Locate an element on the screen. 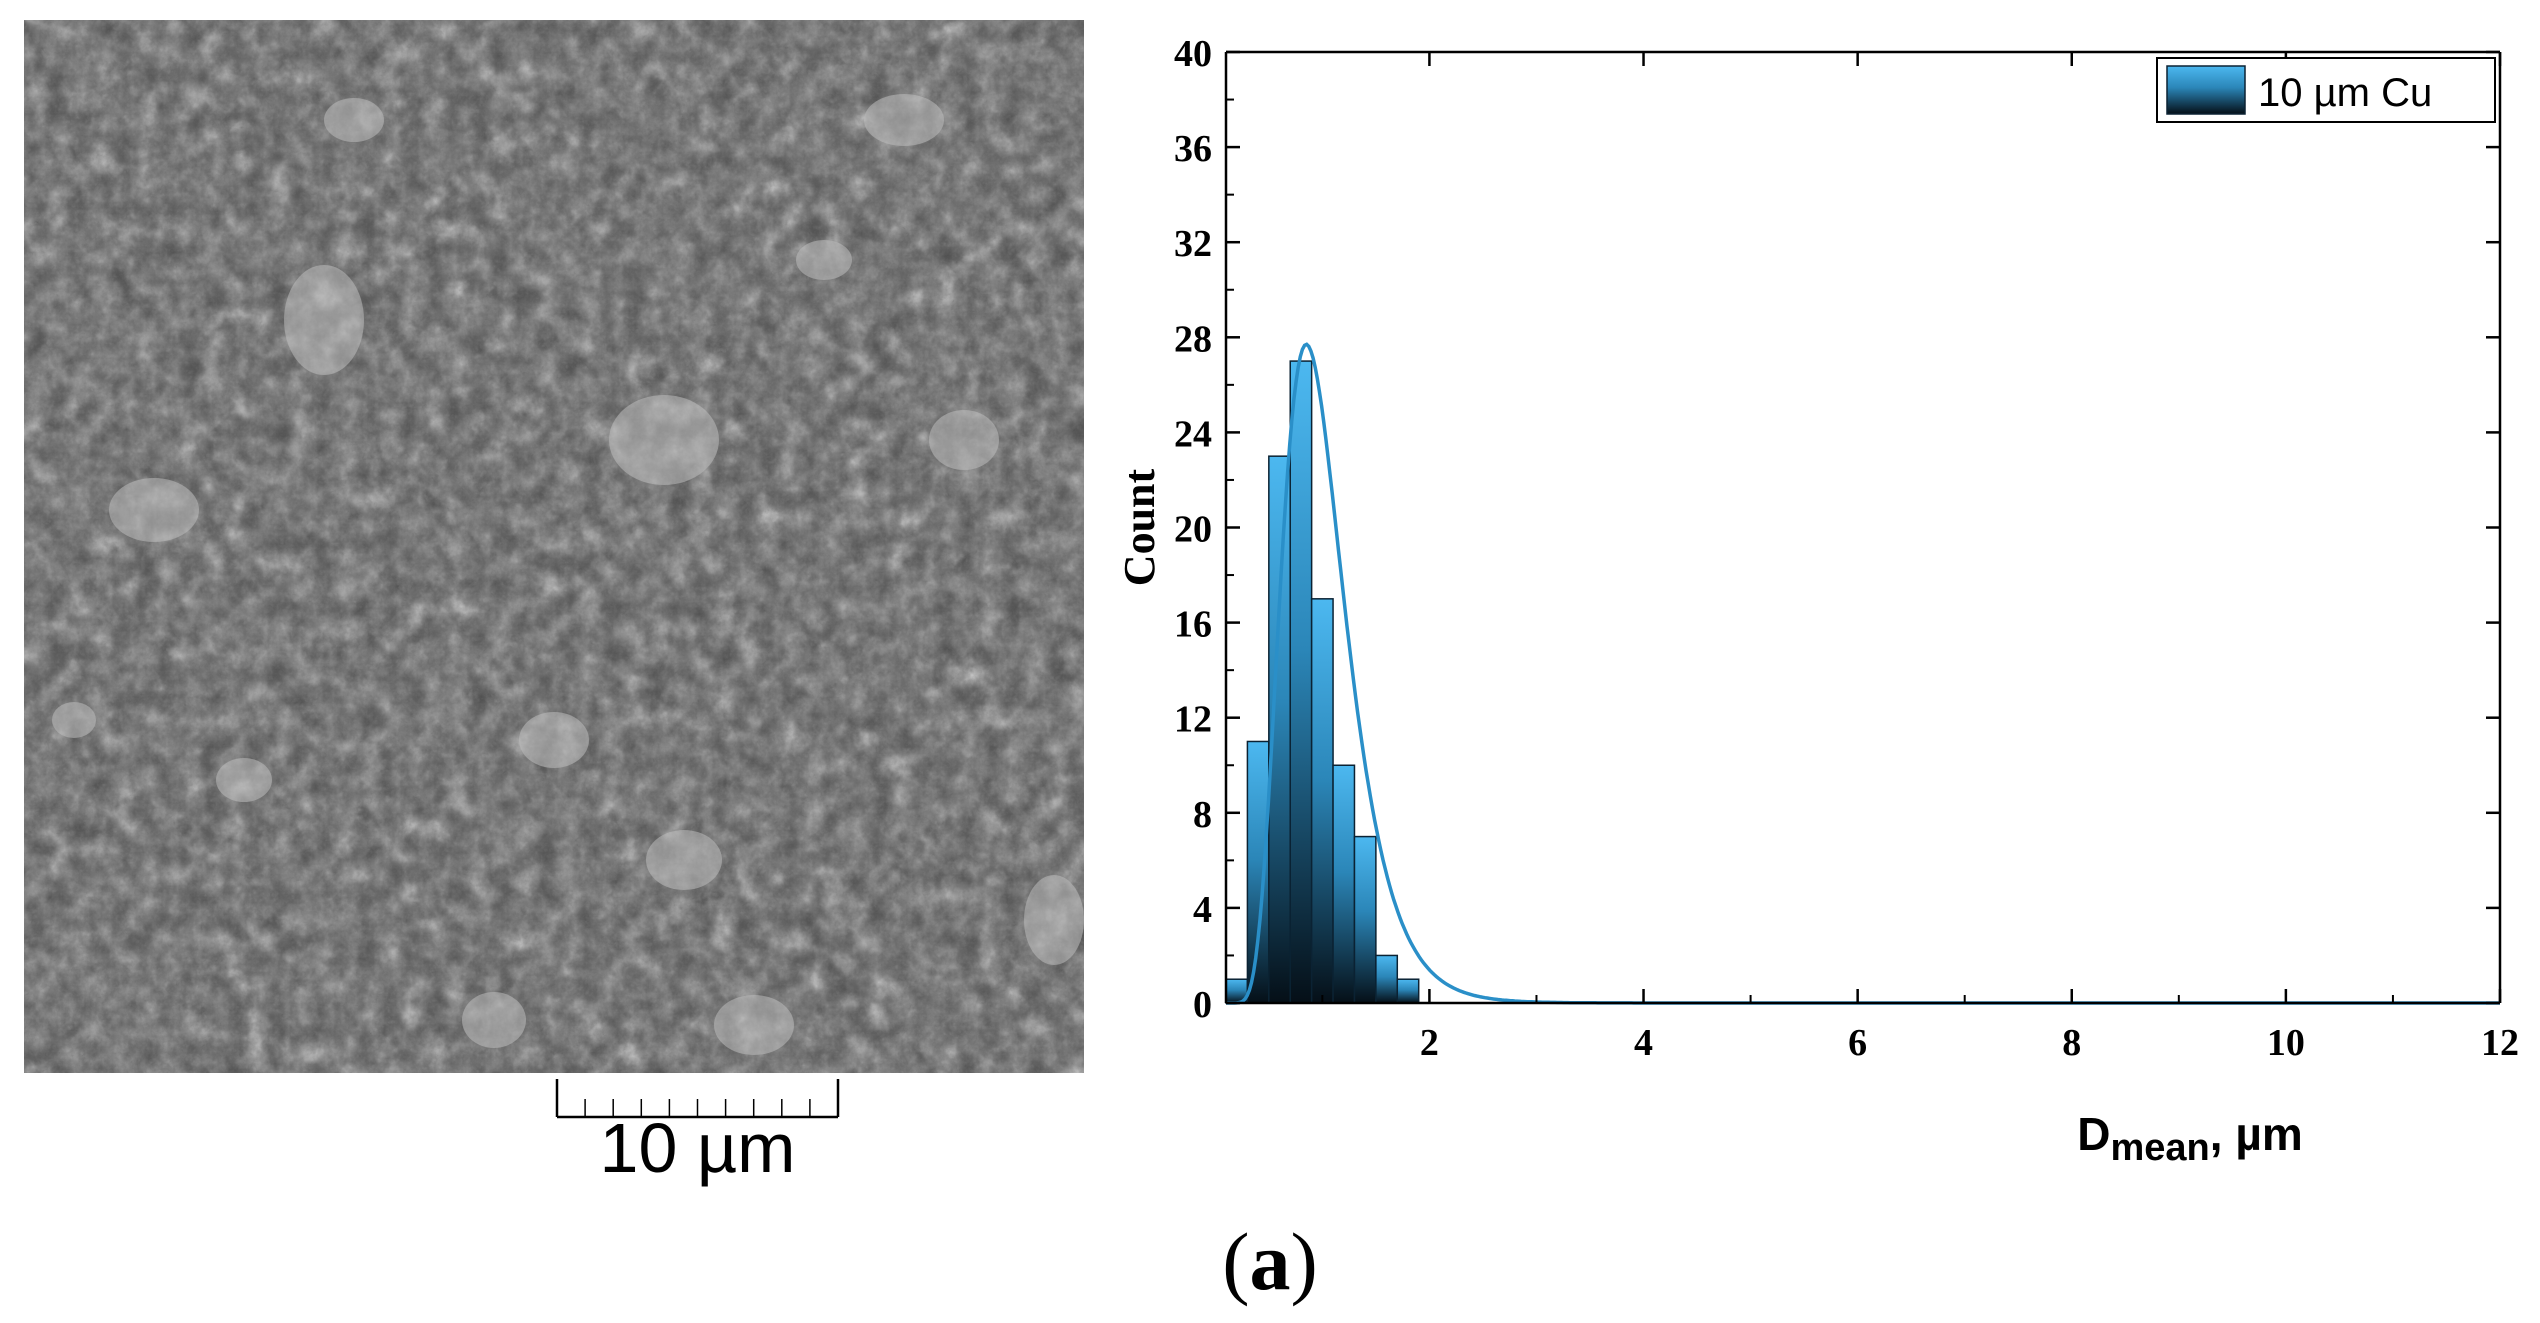  y-tick-label: 12 is located at coordinates (1193, 720).